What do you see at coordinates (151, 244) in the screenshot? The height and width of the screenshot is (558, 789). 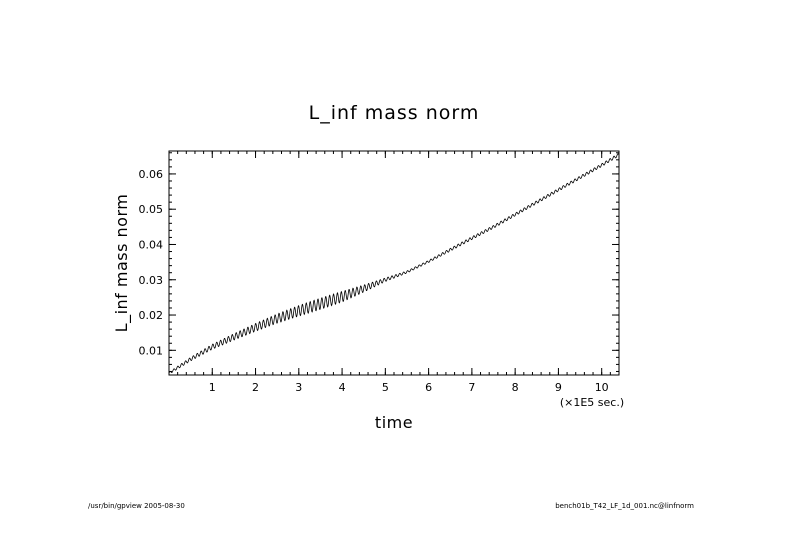 I see `y-tick-label: 0.04` at bounding box center [151, 244].